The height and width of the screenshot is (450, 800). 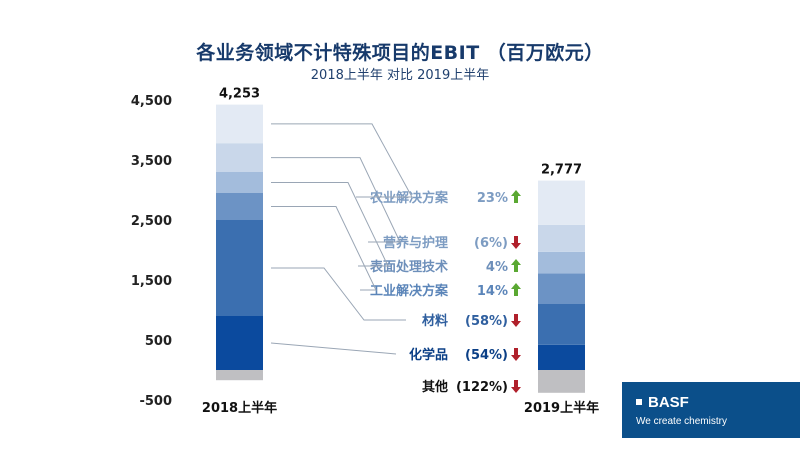 What do you see at coordinates (492, 198) in the screenshot?
I see `legend-change: 23%` at bounding box center [492, 198].